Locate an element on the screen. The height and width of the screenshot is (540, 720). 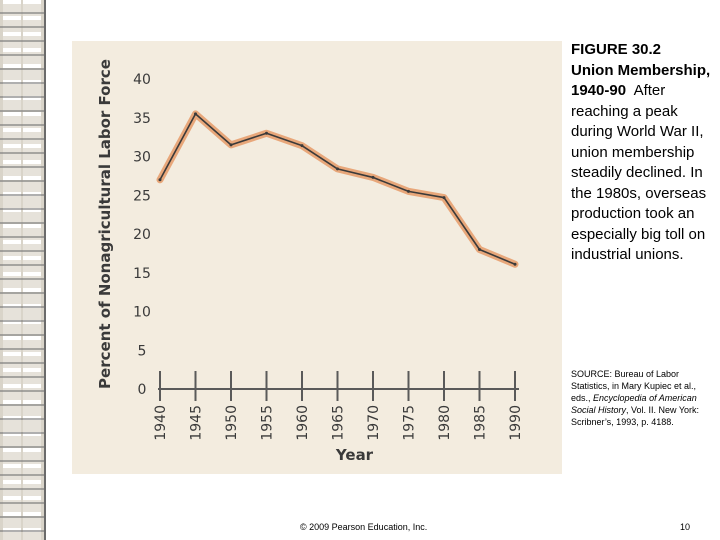
x-tick-label: 1955 is located at coordinates (268, 423).